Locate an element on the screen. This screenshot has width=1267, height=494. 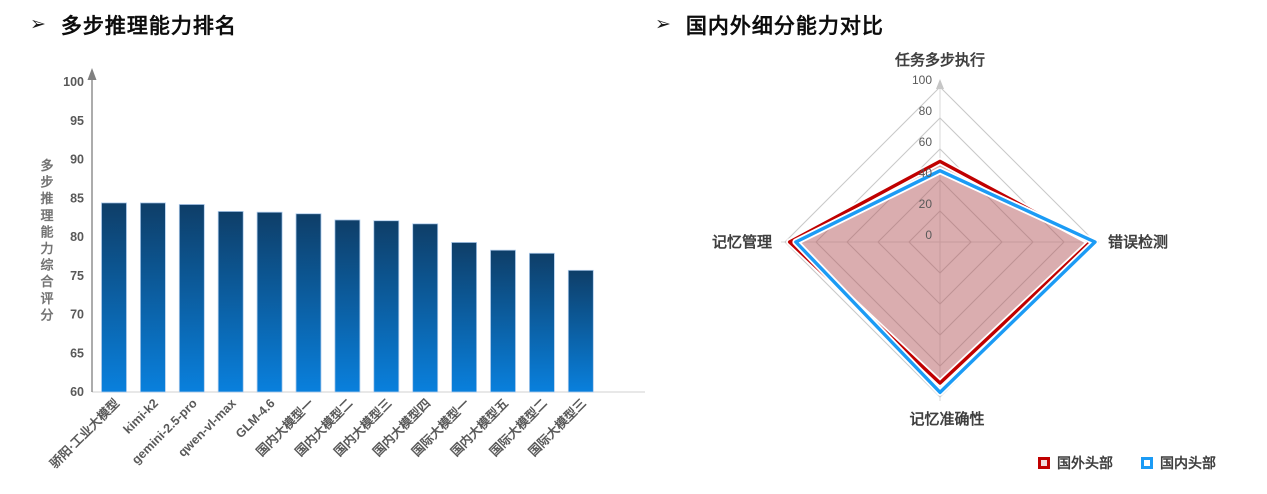
radar-tick-label: 100 is located at coordinates (922, 80).